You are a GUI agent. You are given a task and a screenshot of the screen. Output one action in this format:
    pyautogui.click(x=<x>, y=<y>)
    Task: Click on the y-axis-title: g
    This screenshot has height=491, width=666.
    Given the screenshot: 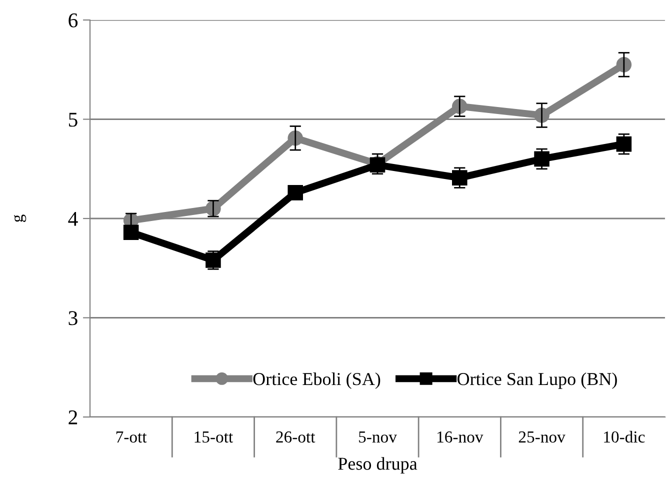 What is the action you would take?
    pyautogui.click(x=20, y=218)
    